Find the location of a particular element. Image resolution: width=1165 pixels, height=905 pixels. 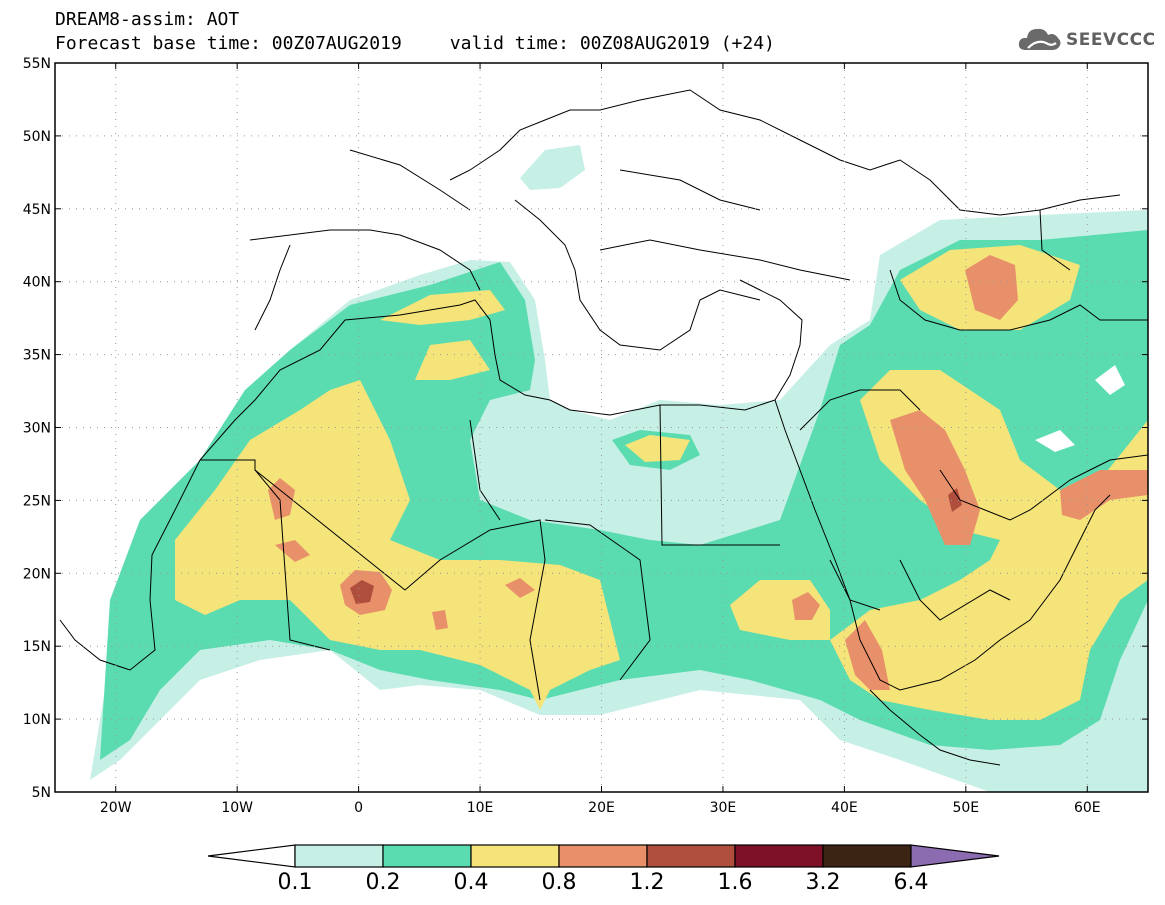

lon-tick-label: 10W is located at coordinates (237, 808).